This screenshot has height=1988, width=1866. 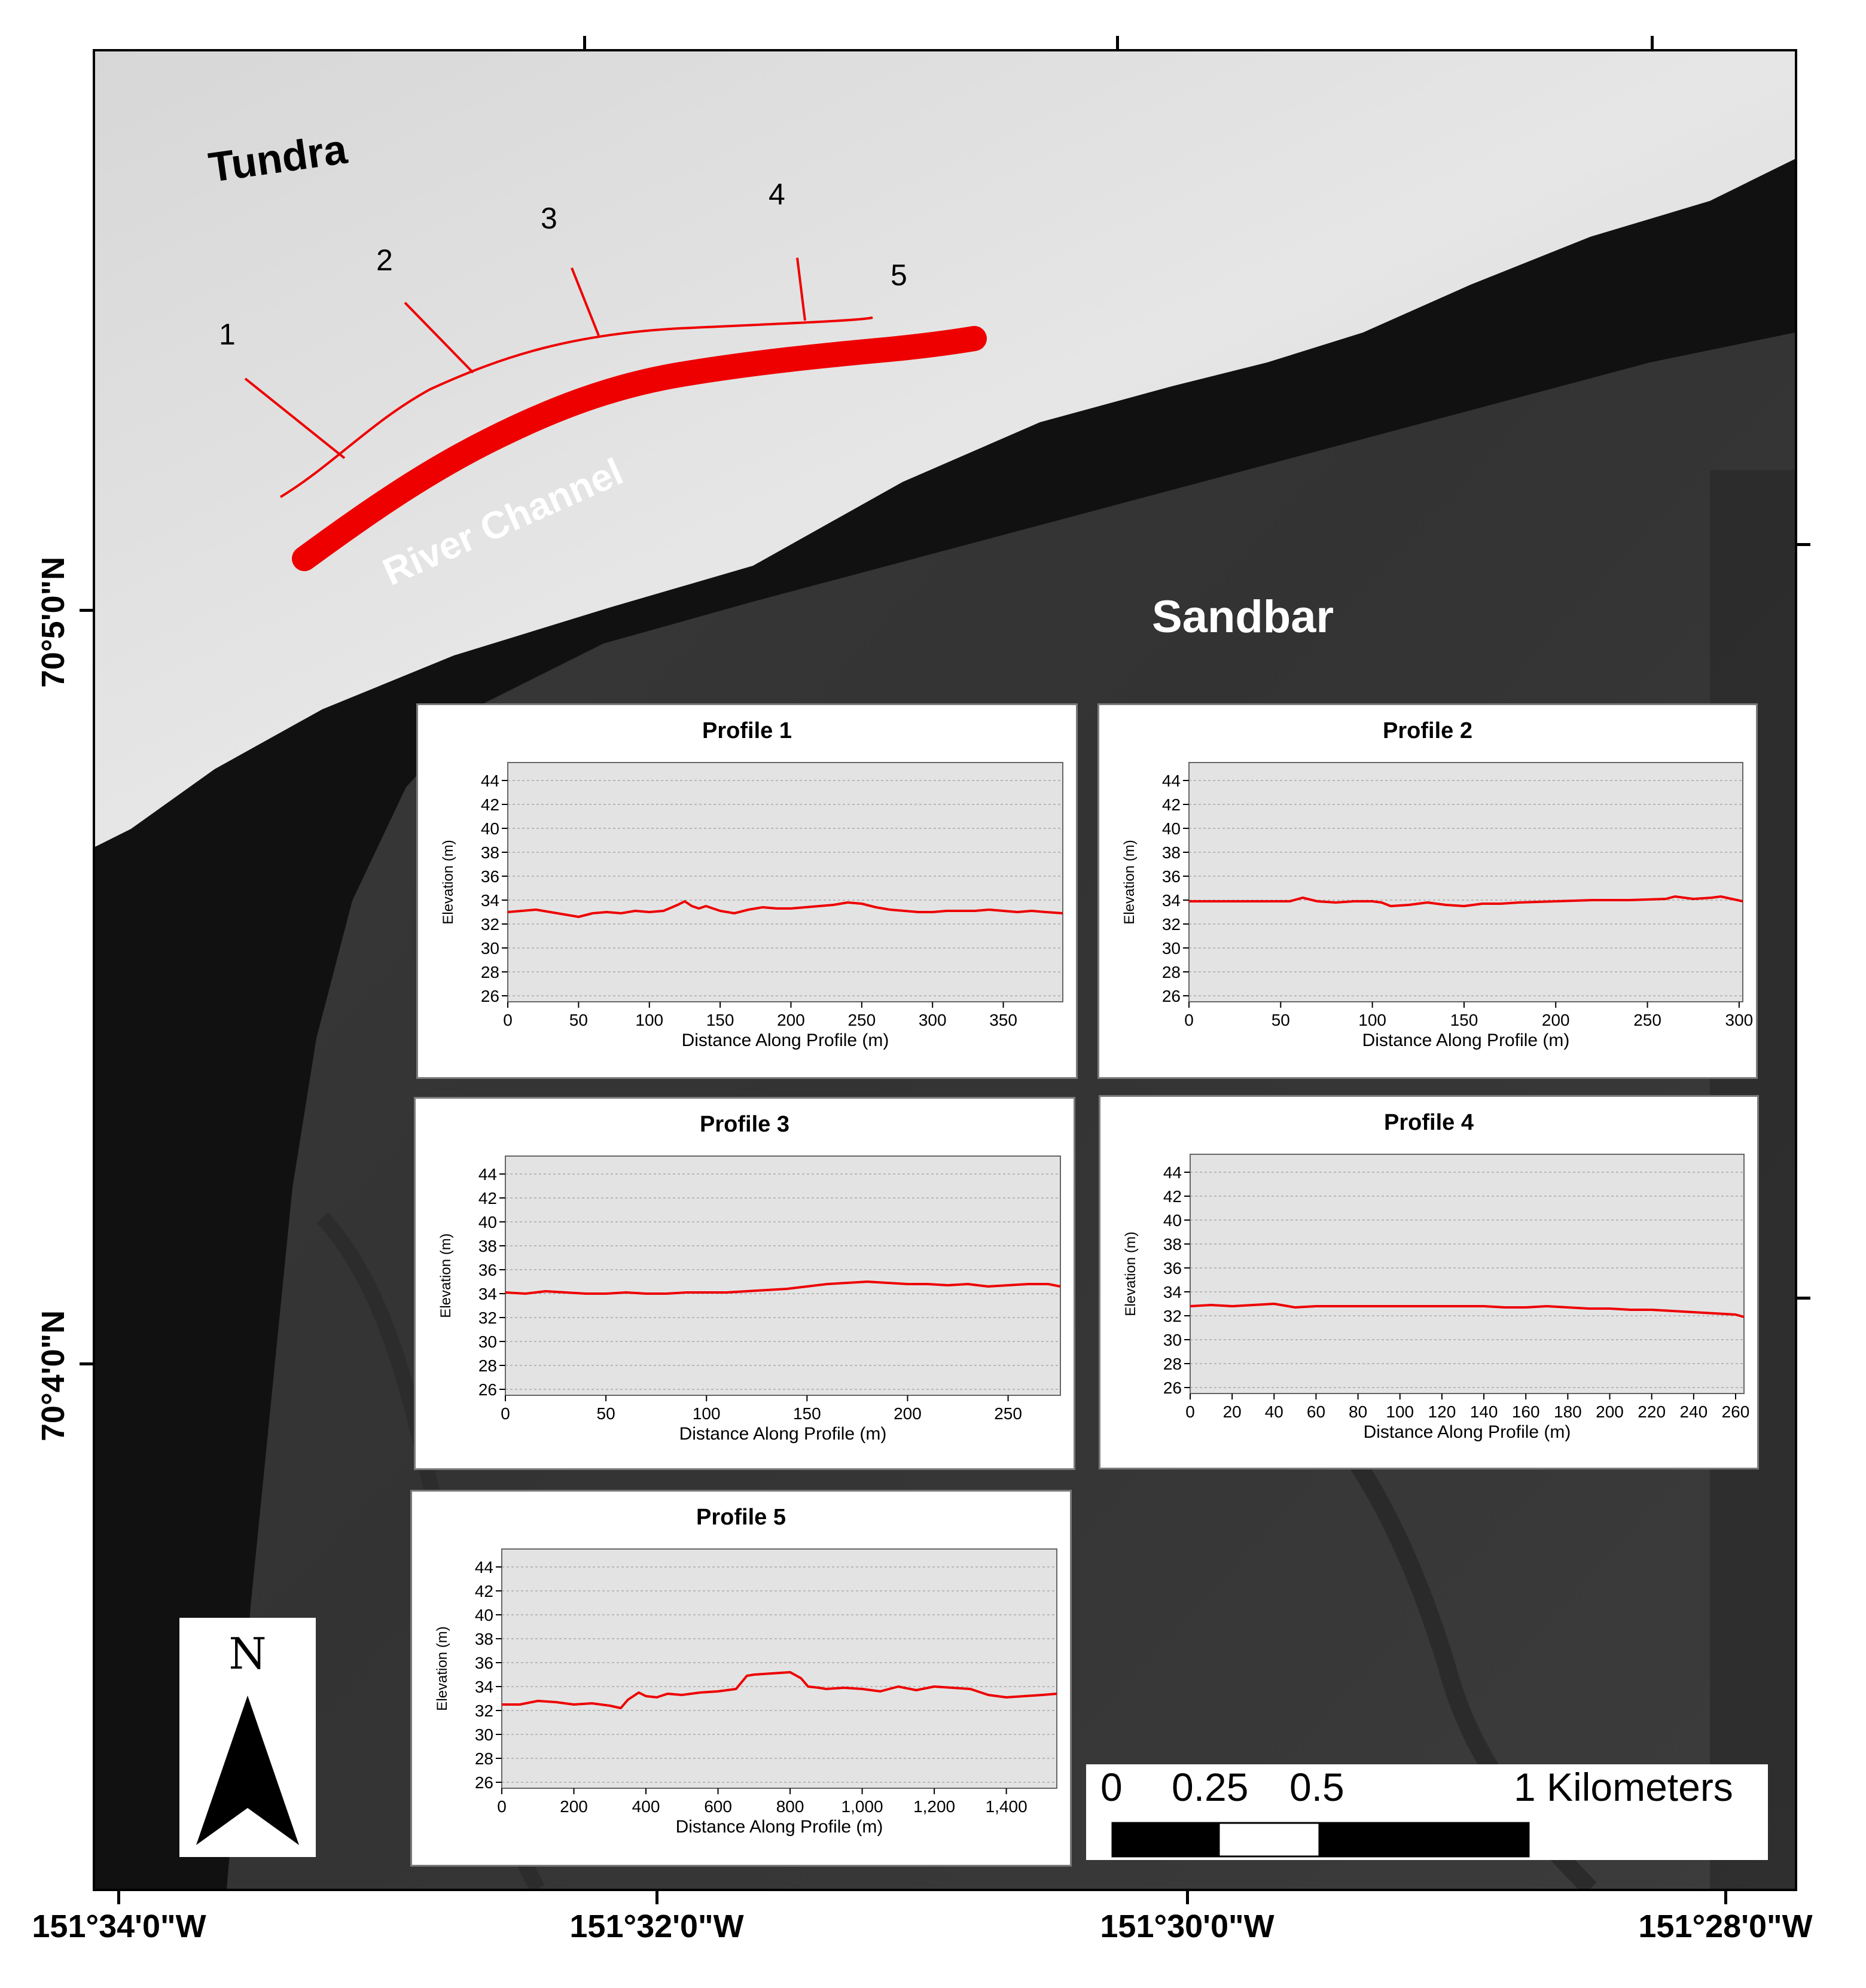 What do you see at coordinates (53, 1375) in the screenshot?
I see `latitude-label: 70°4'0"N` at bounding box center [53, 1375].